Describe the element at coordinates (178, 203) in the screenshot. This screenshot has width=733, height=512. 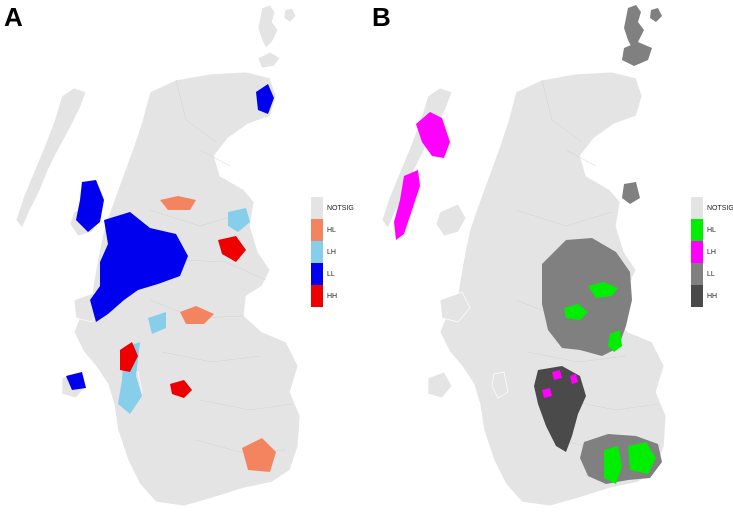
I see `hl-region-north` at that location.